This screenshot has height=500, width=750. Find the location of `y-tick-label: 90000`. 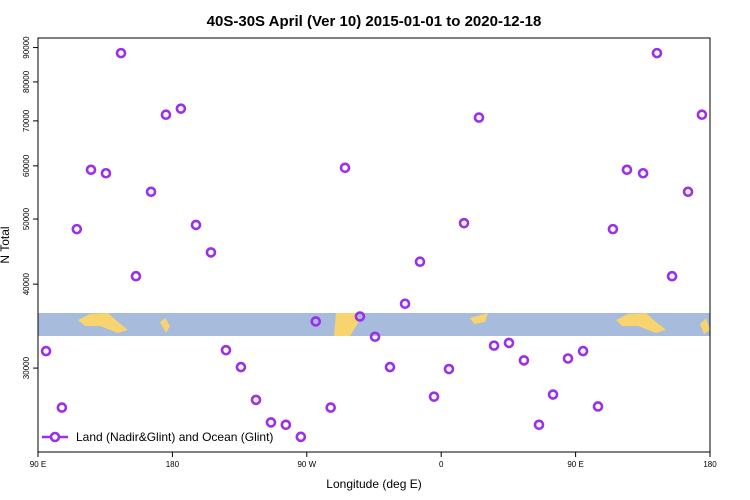

y-tick-label: 90000 is located at coordinates (26, 47).